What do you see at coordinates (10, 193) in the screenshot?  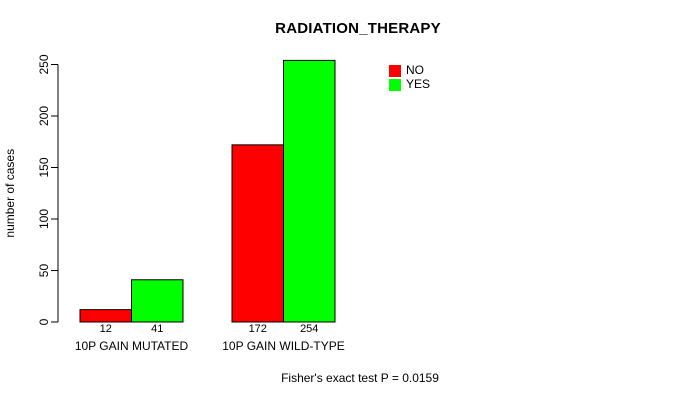 I see `y-axis-title: number of cases` at bounding box center [10, 193].